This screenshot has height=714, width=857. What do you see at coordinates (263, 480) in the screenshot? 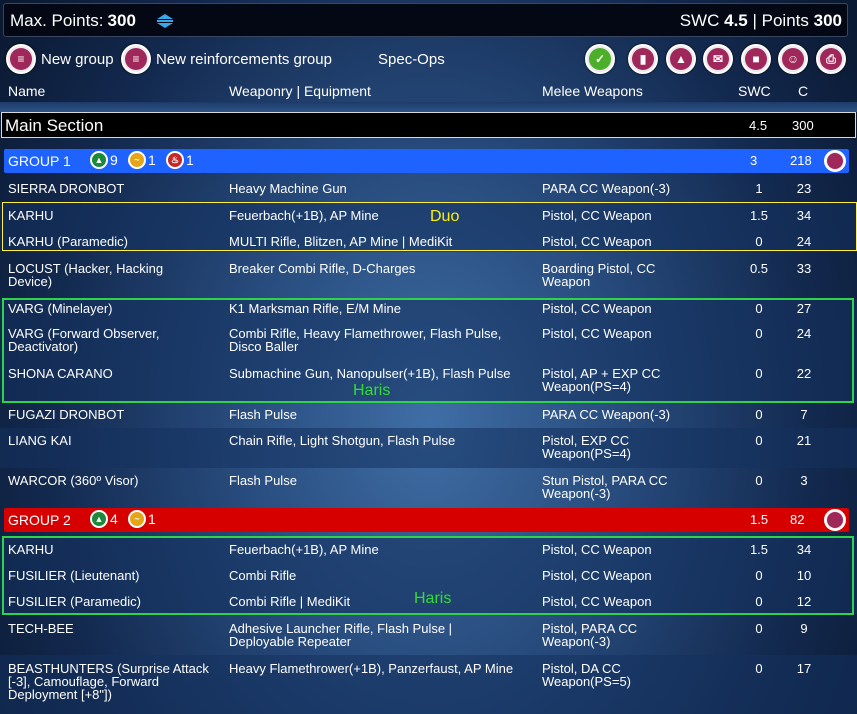
I see `unit-weapons: Flash Pulse` at bounding box center [263, 480].